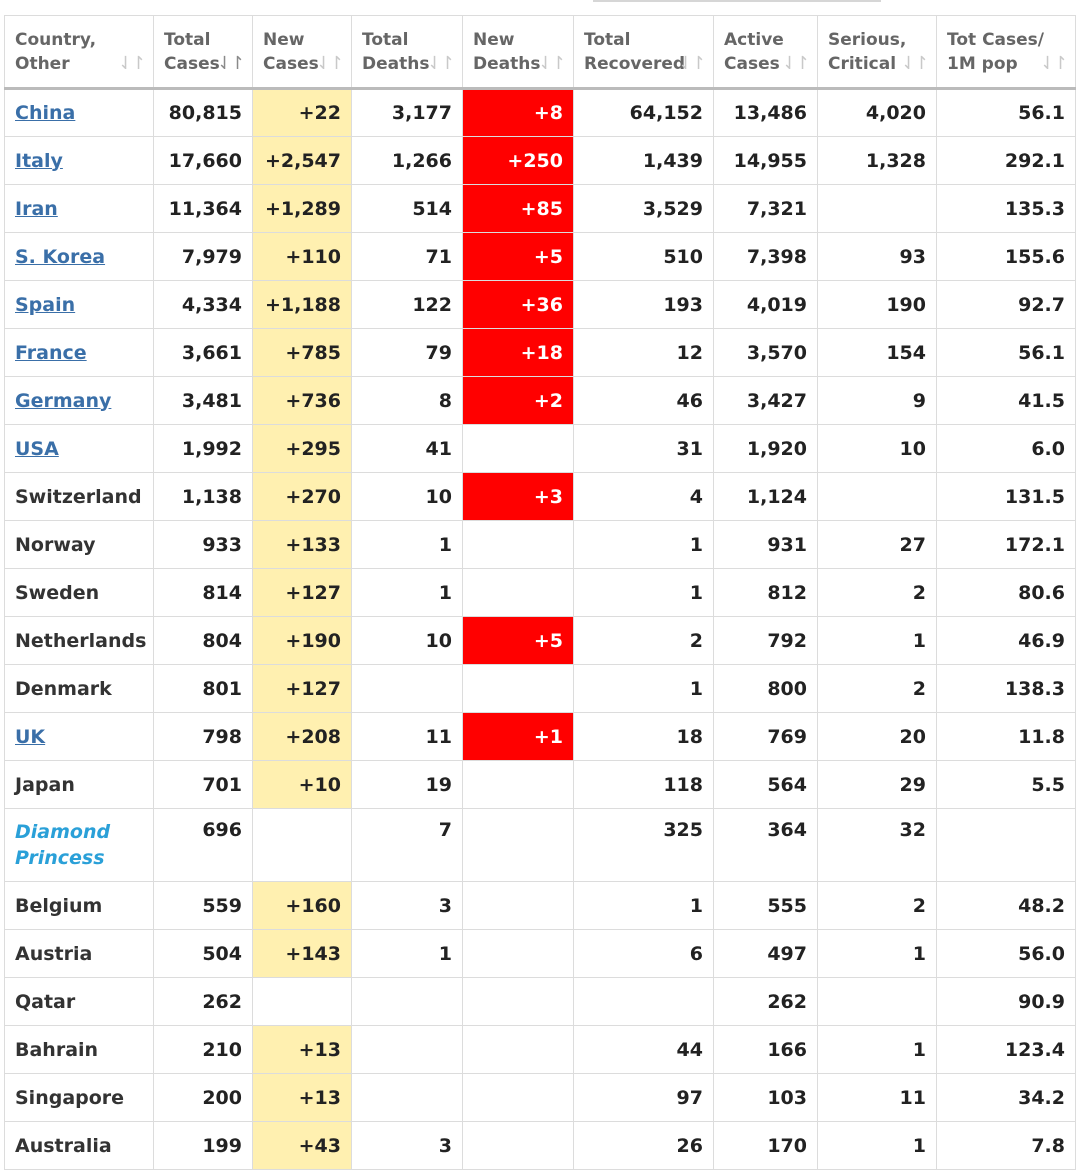 Image resolution: width=1084 pixels, height=1170 pixels. I want to click on active-cases-cell: 4,019, so click(765, 304).